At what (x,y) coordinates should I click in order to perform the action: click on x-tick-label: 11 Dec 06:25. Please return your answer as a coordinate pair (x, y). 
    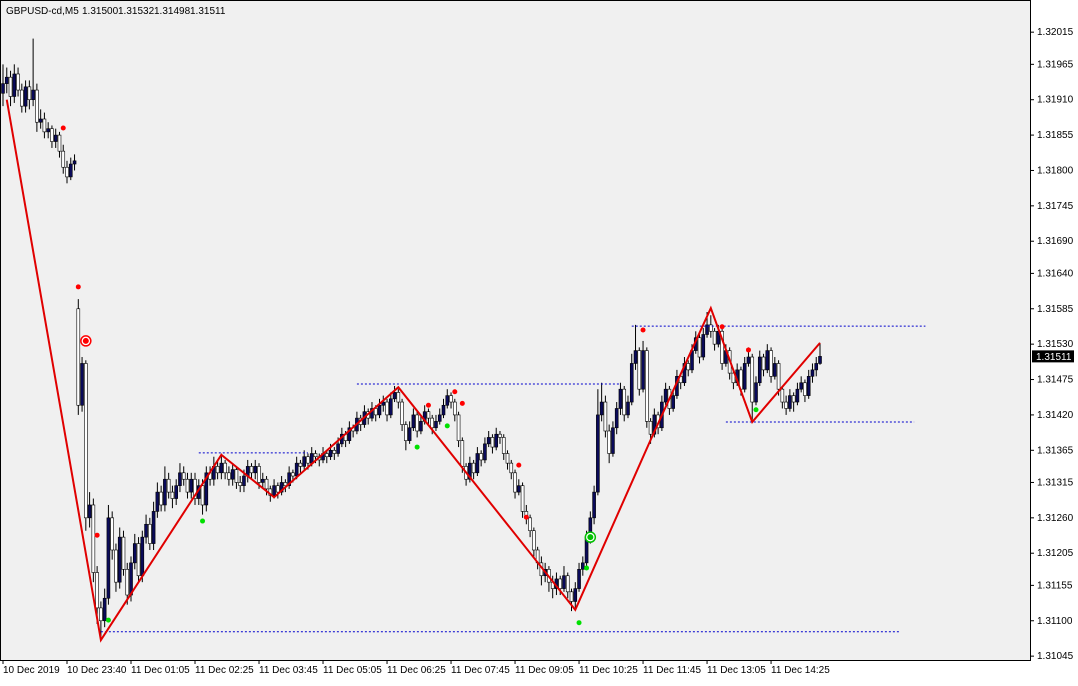
    Looking at the image, I should click on (416, 670).